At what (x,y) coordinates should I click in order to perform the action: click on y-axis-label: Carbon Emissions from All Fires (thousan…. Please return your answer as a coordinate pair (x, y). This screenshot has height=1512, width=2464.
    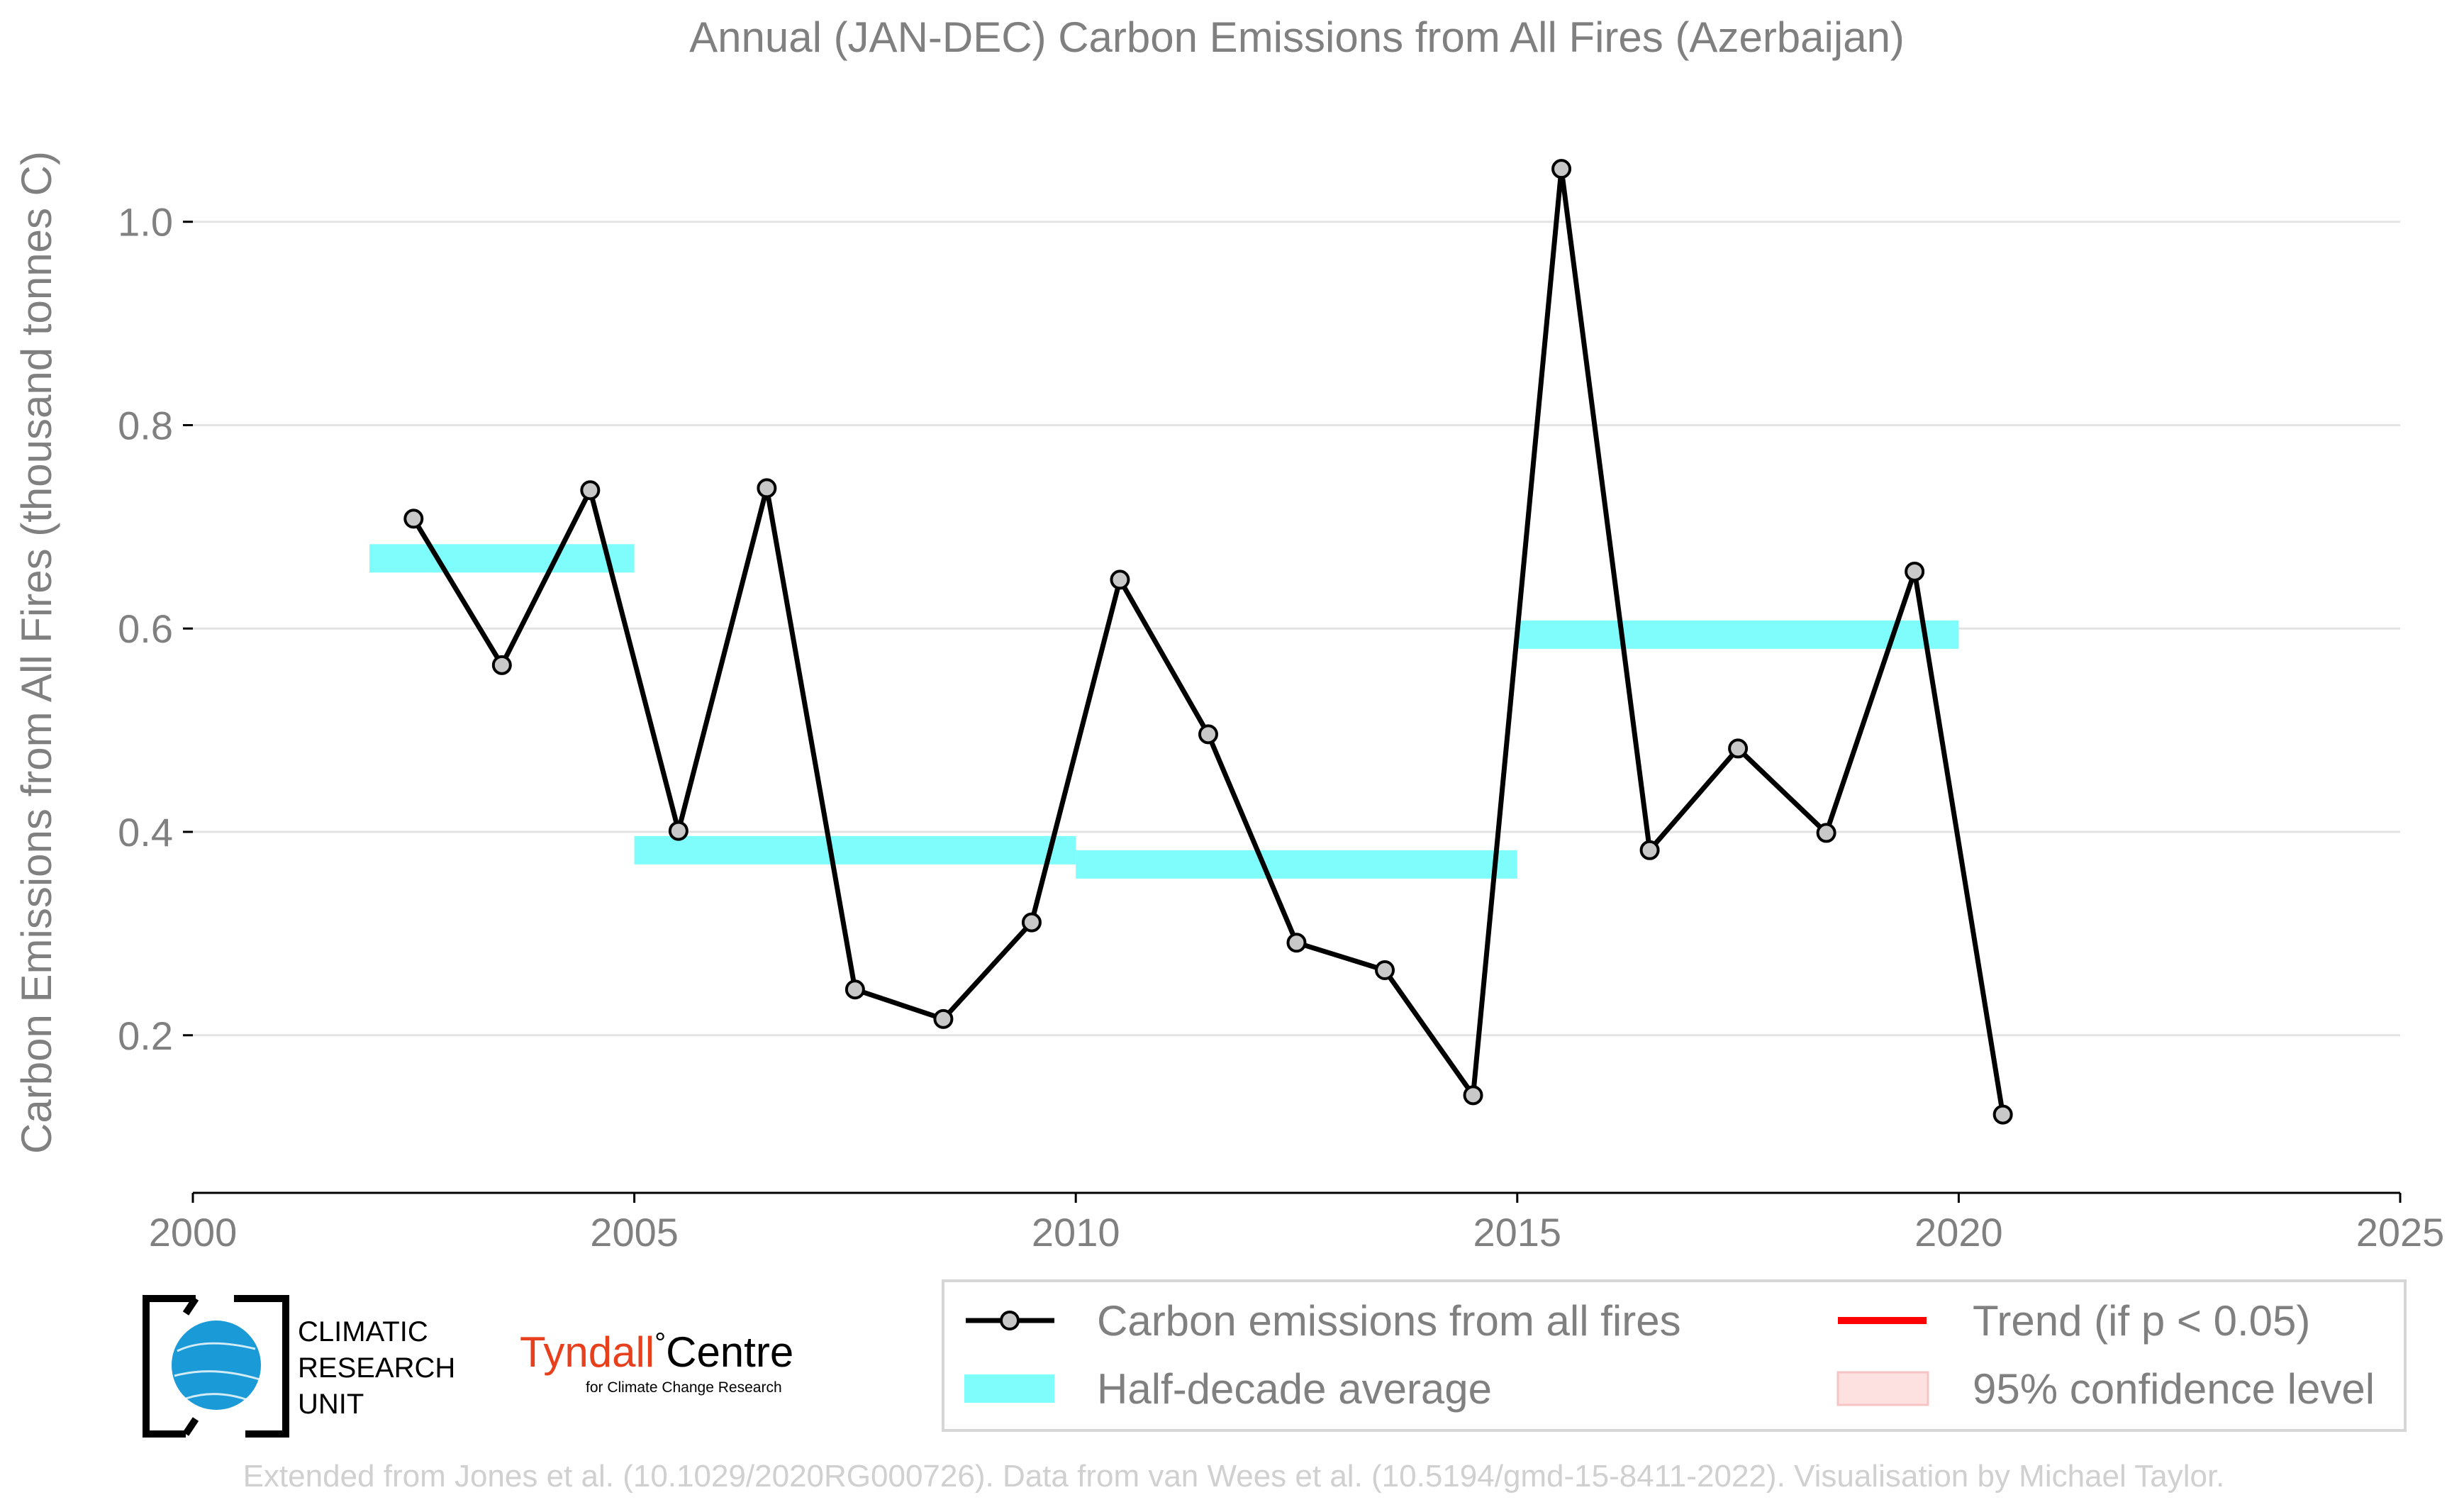
    Looking at the image, I should click on (36, 652).